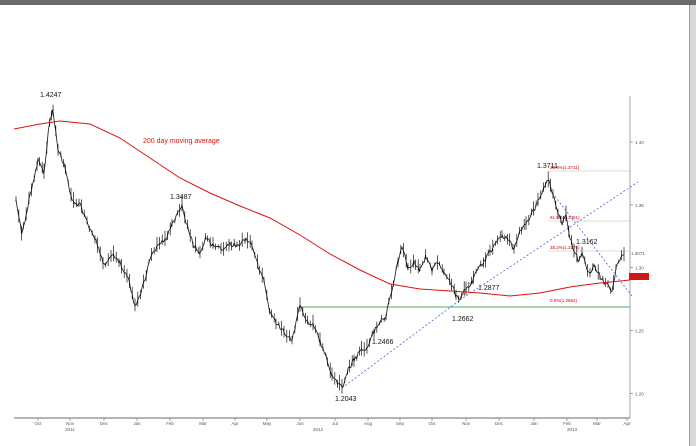 The image size is (696, 446). I want to click on year-label: 2013, so click(572, 429).